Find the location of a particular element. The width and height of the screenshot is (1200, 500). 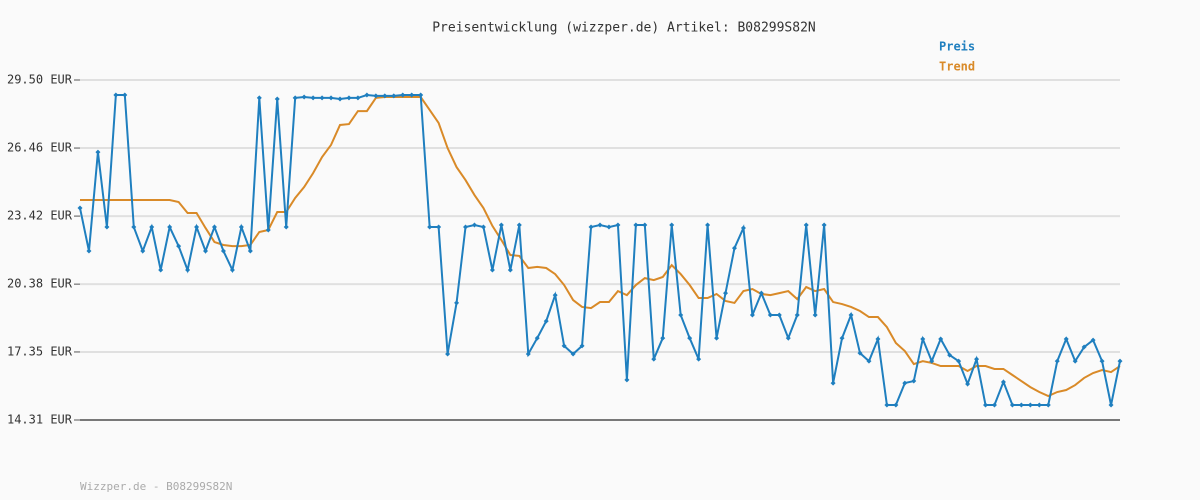

y-tick-label: 26.46 EUR is located at coordinates (40, 148).